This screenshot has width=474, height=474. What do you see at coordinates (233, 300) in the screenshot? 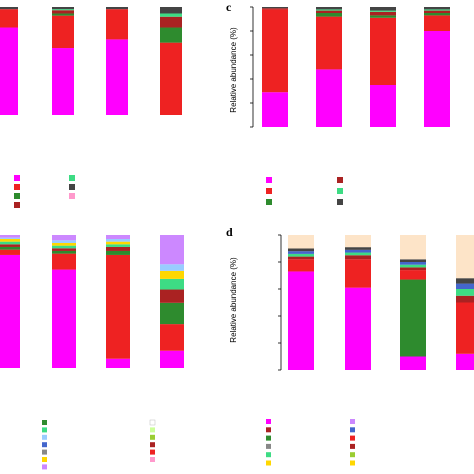
I see `y-axis-label-d: Relative abundance (%)` at bounding box center [233, 300].